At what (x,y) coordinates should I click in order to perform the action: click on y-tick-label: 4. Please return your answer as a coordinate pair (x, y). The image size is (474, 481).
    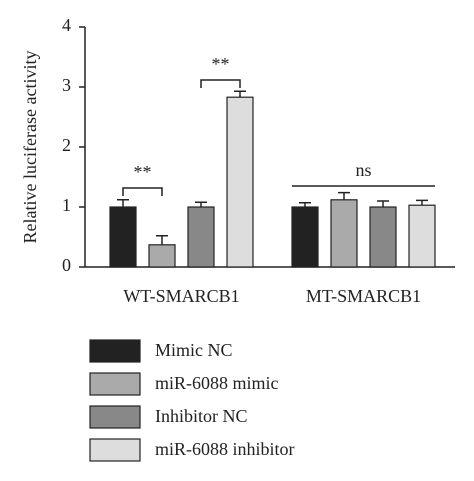
    Looking at the image, I should click on (66, 25).